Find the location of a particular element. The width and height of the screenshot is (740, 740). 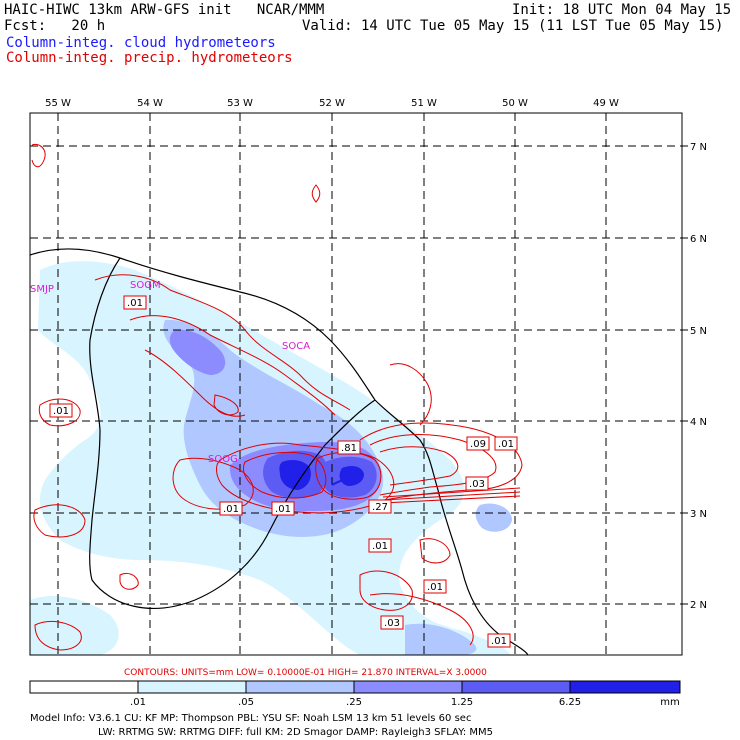

precip-contour-band is located at coordinates (451, 495).